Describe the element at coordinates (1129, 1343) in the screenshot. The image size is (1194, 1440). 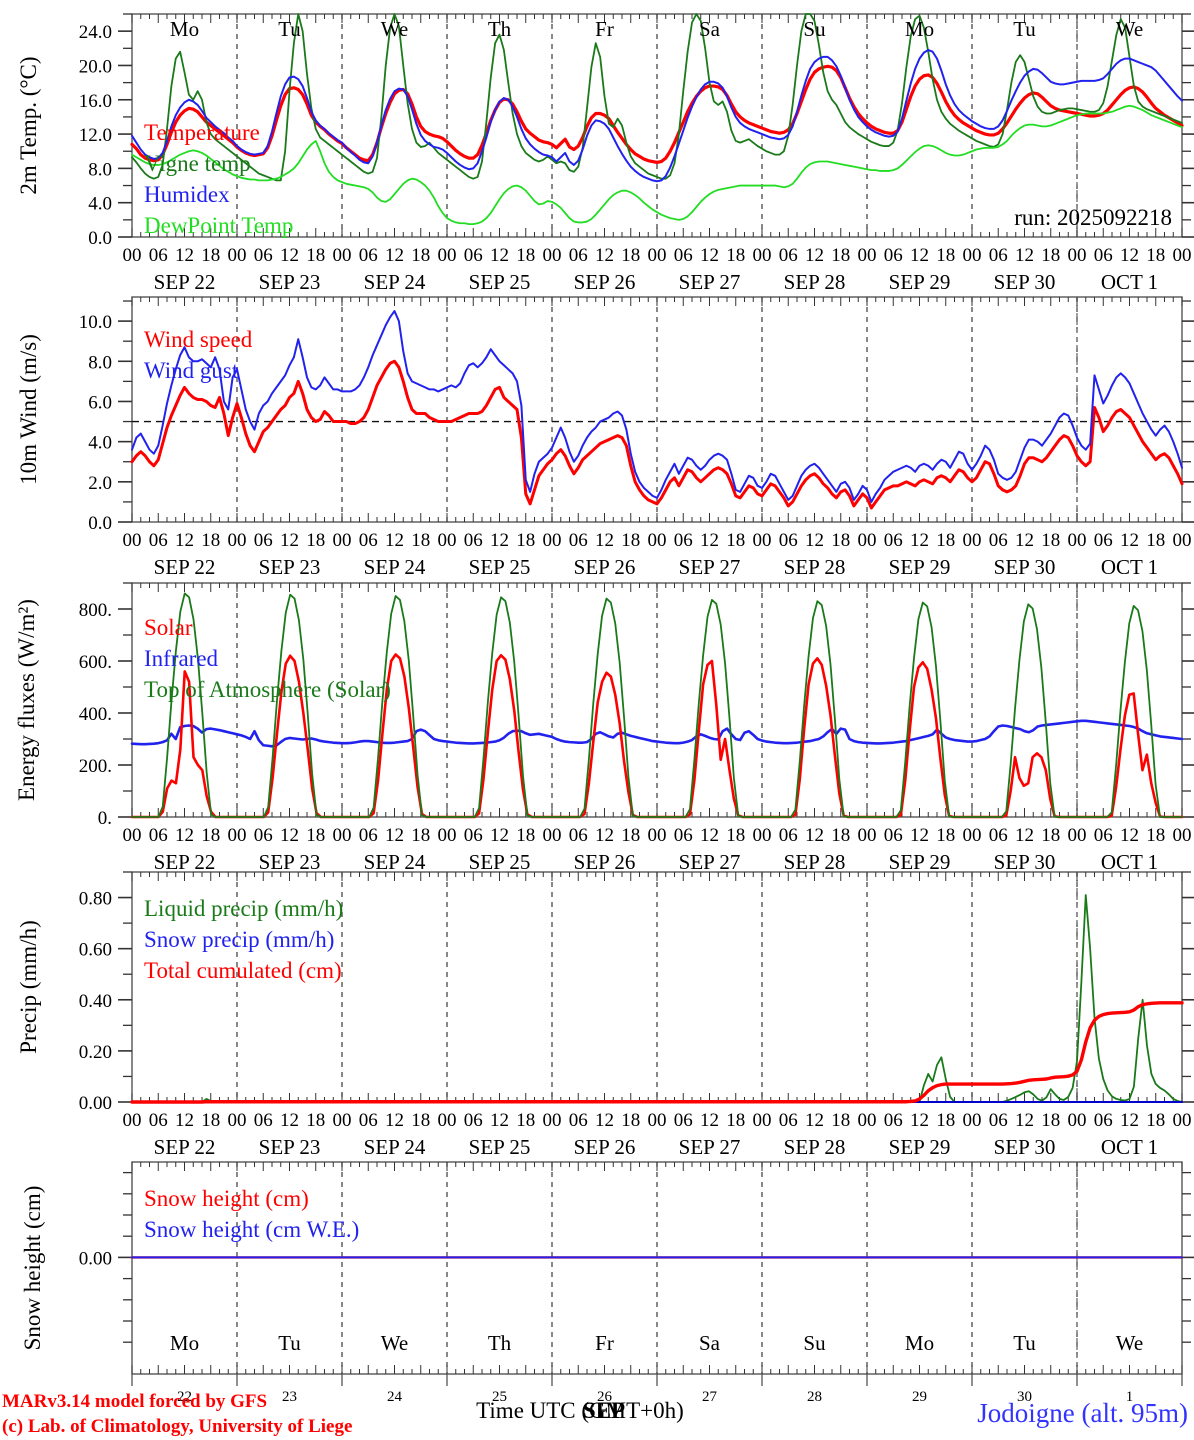
I see `weekday-label-bottom: We` at that location.